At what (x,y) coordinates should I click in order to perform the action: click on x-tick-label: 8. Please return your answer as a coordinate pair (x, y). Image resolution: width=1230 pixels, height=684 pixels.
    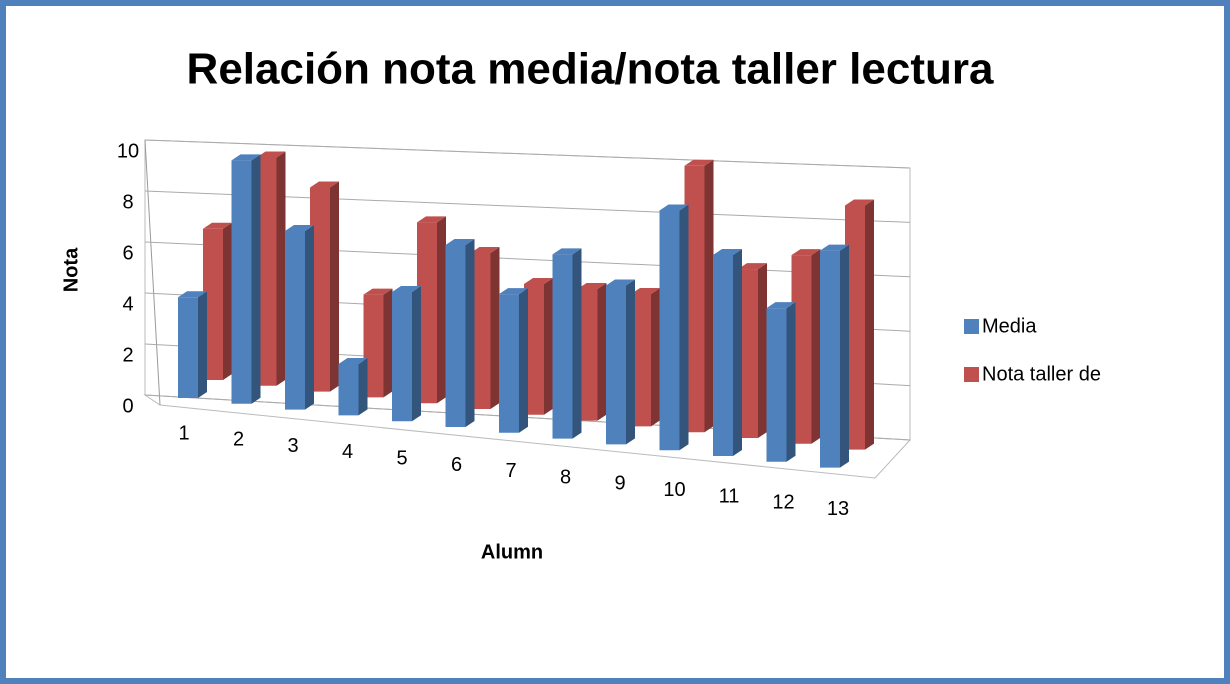
    Looking at the image, I should click on (565, 477).